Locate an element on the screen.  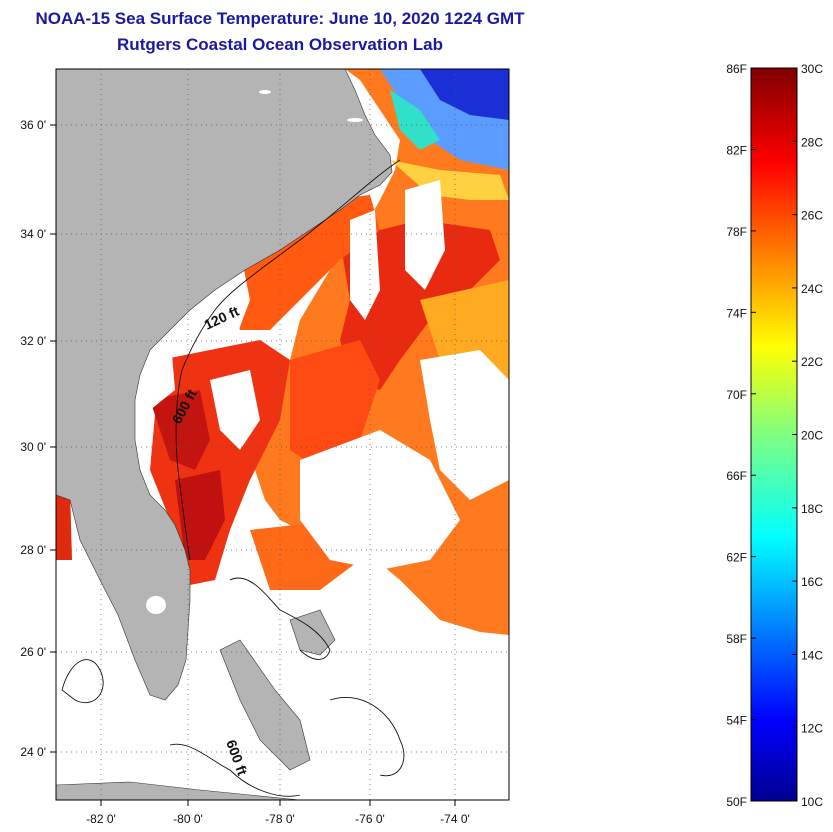
lat-label: 24 0' is located at coordinates (33, 752).